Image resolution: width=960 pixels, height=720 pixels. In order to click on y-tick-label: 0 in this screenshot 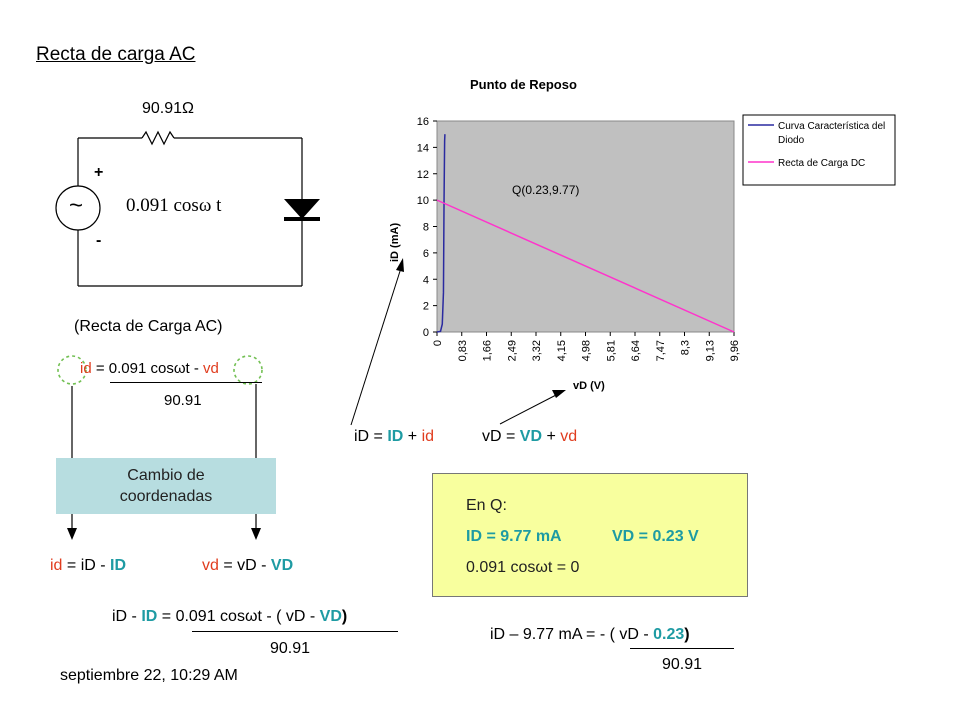, I will do `click(426, 333)`.